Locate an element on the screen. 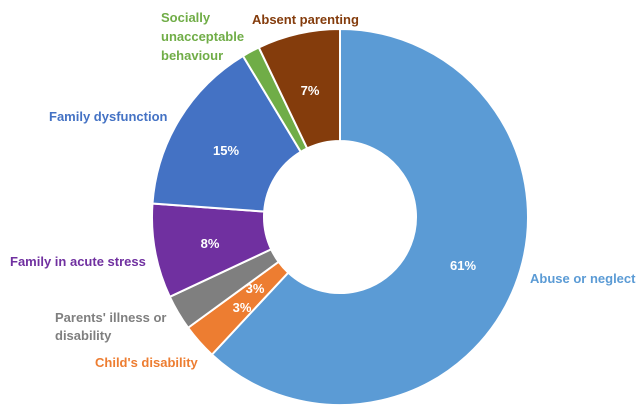  category-label-line: Family in acute stress is located at coordinates (78, 261).